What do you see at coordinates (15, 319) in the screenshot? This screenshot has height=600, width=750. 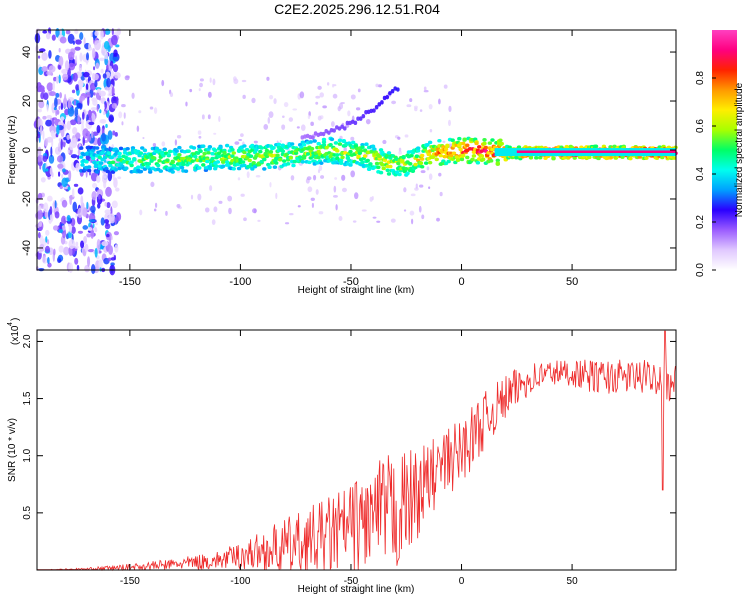 I see `snr-y-scale-close: )` at bounding box center [15, 319].